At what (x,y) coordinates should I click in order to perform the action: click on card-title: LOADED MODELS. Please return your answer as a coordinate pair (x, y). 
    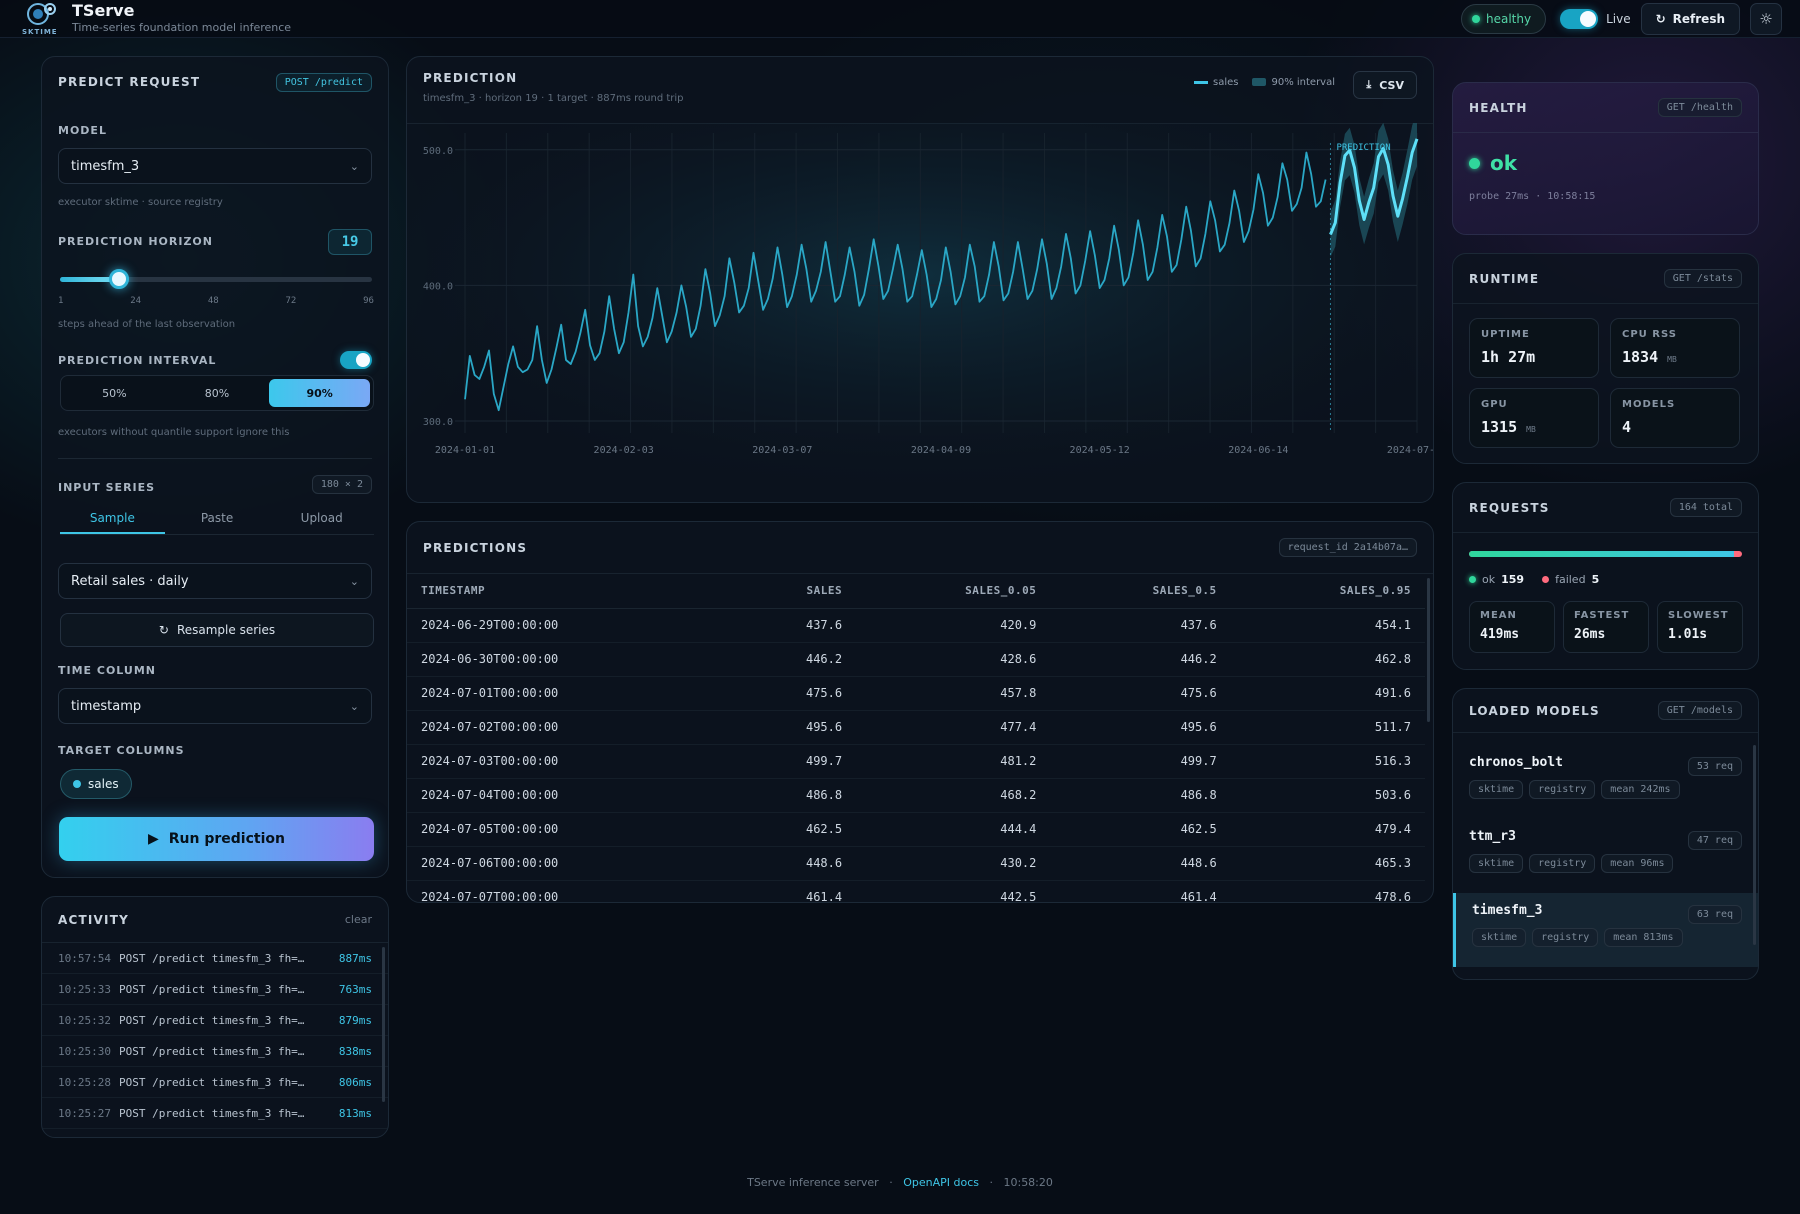
    Looking at the image, I should click on (1534, 710).